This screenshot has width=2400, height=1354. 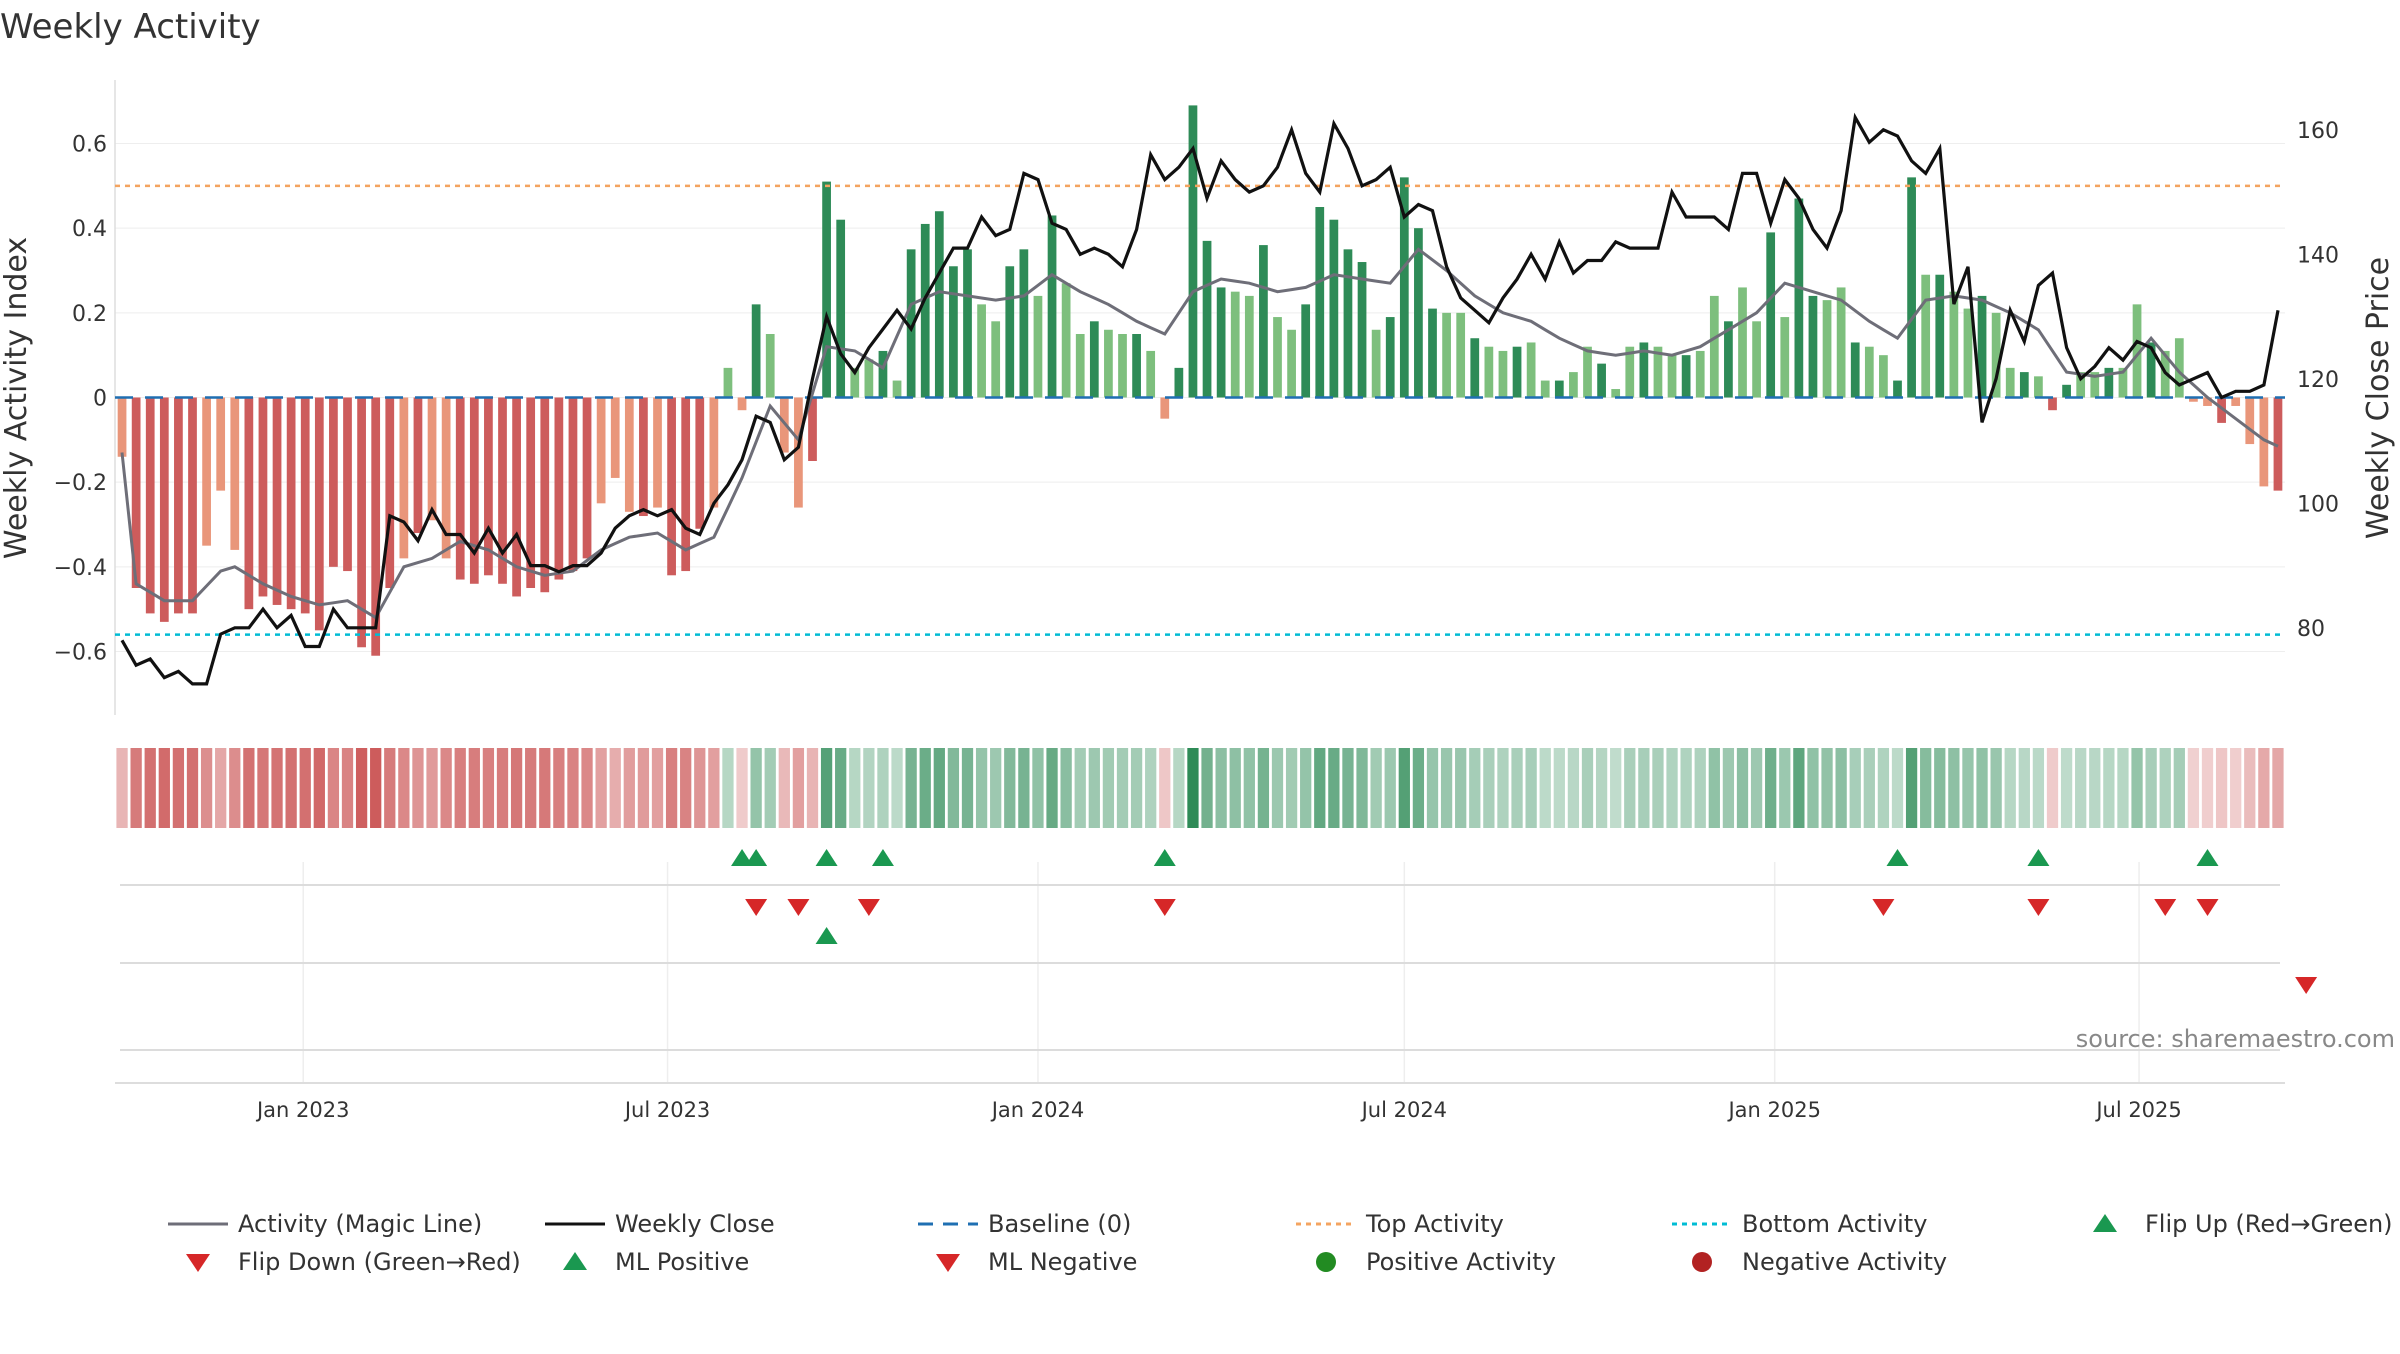 I want to click on legend-label: Negative Activity, so click(x=1844, y=1262).